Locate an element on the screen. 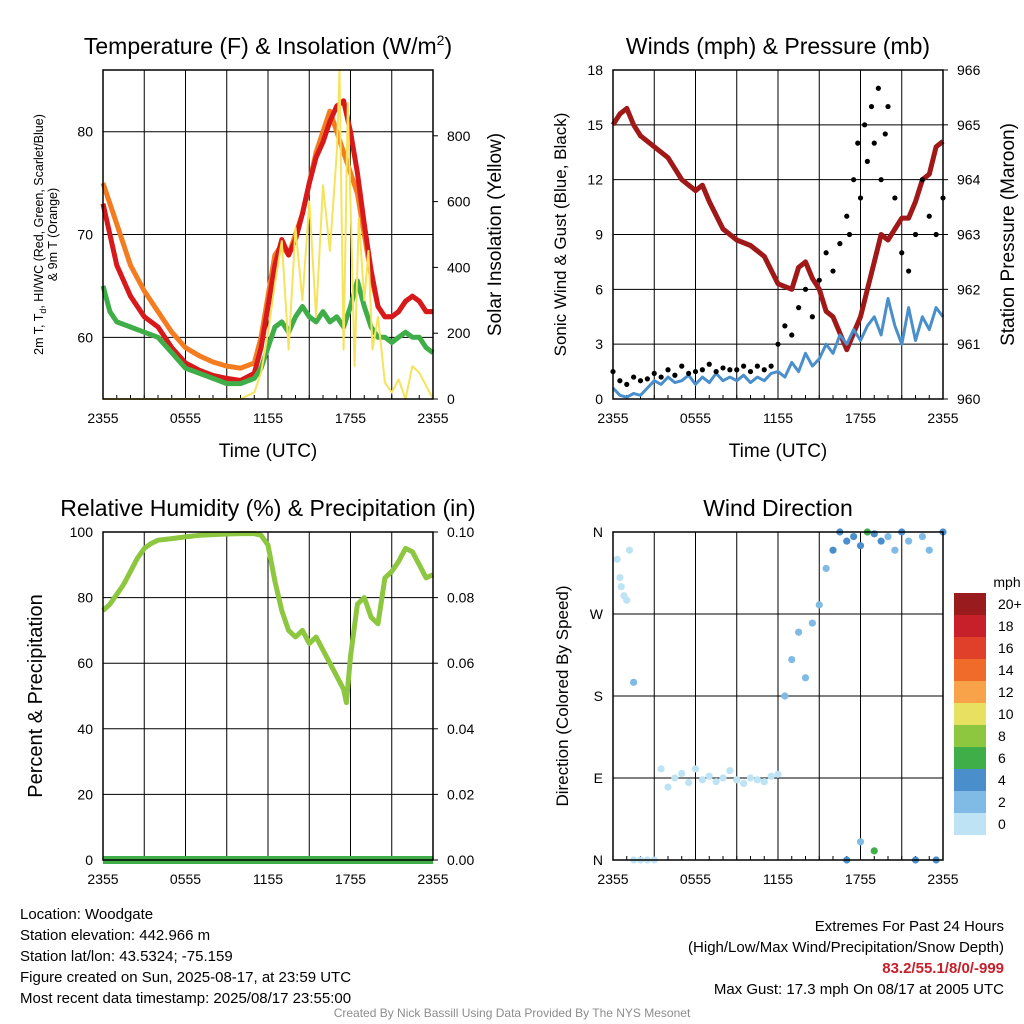  y-tick-label: 20 is located at coordinates (85, 794).